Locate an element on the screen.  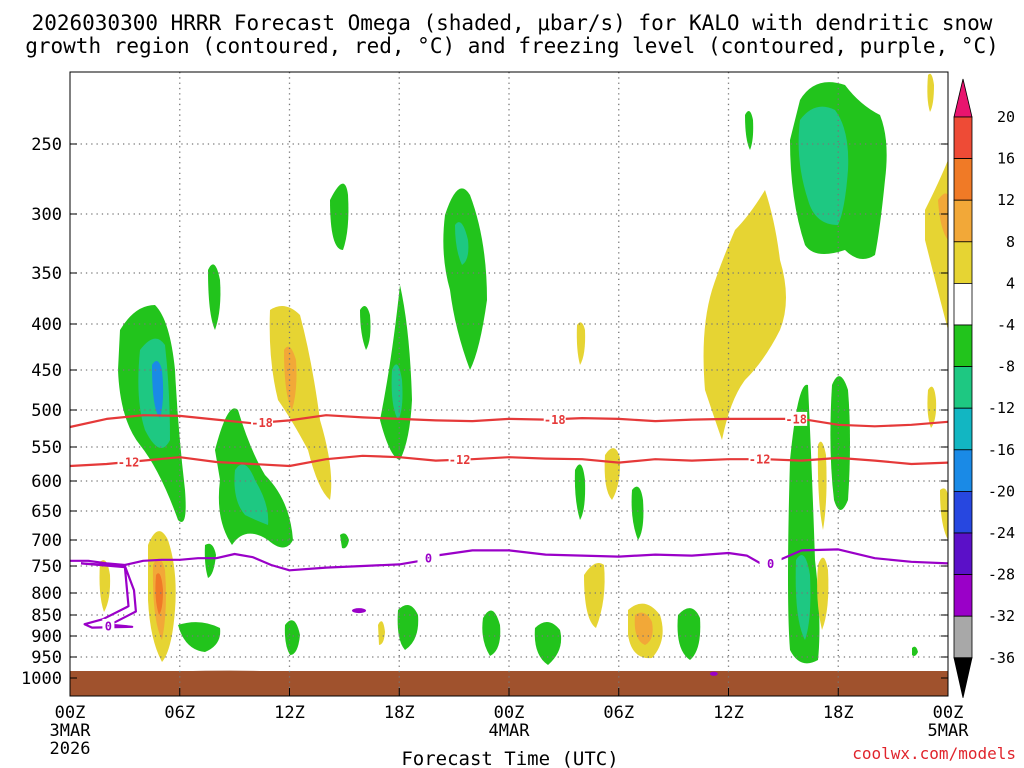
colorbar-label: 16 is located at coordinates (1006, 159).